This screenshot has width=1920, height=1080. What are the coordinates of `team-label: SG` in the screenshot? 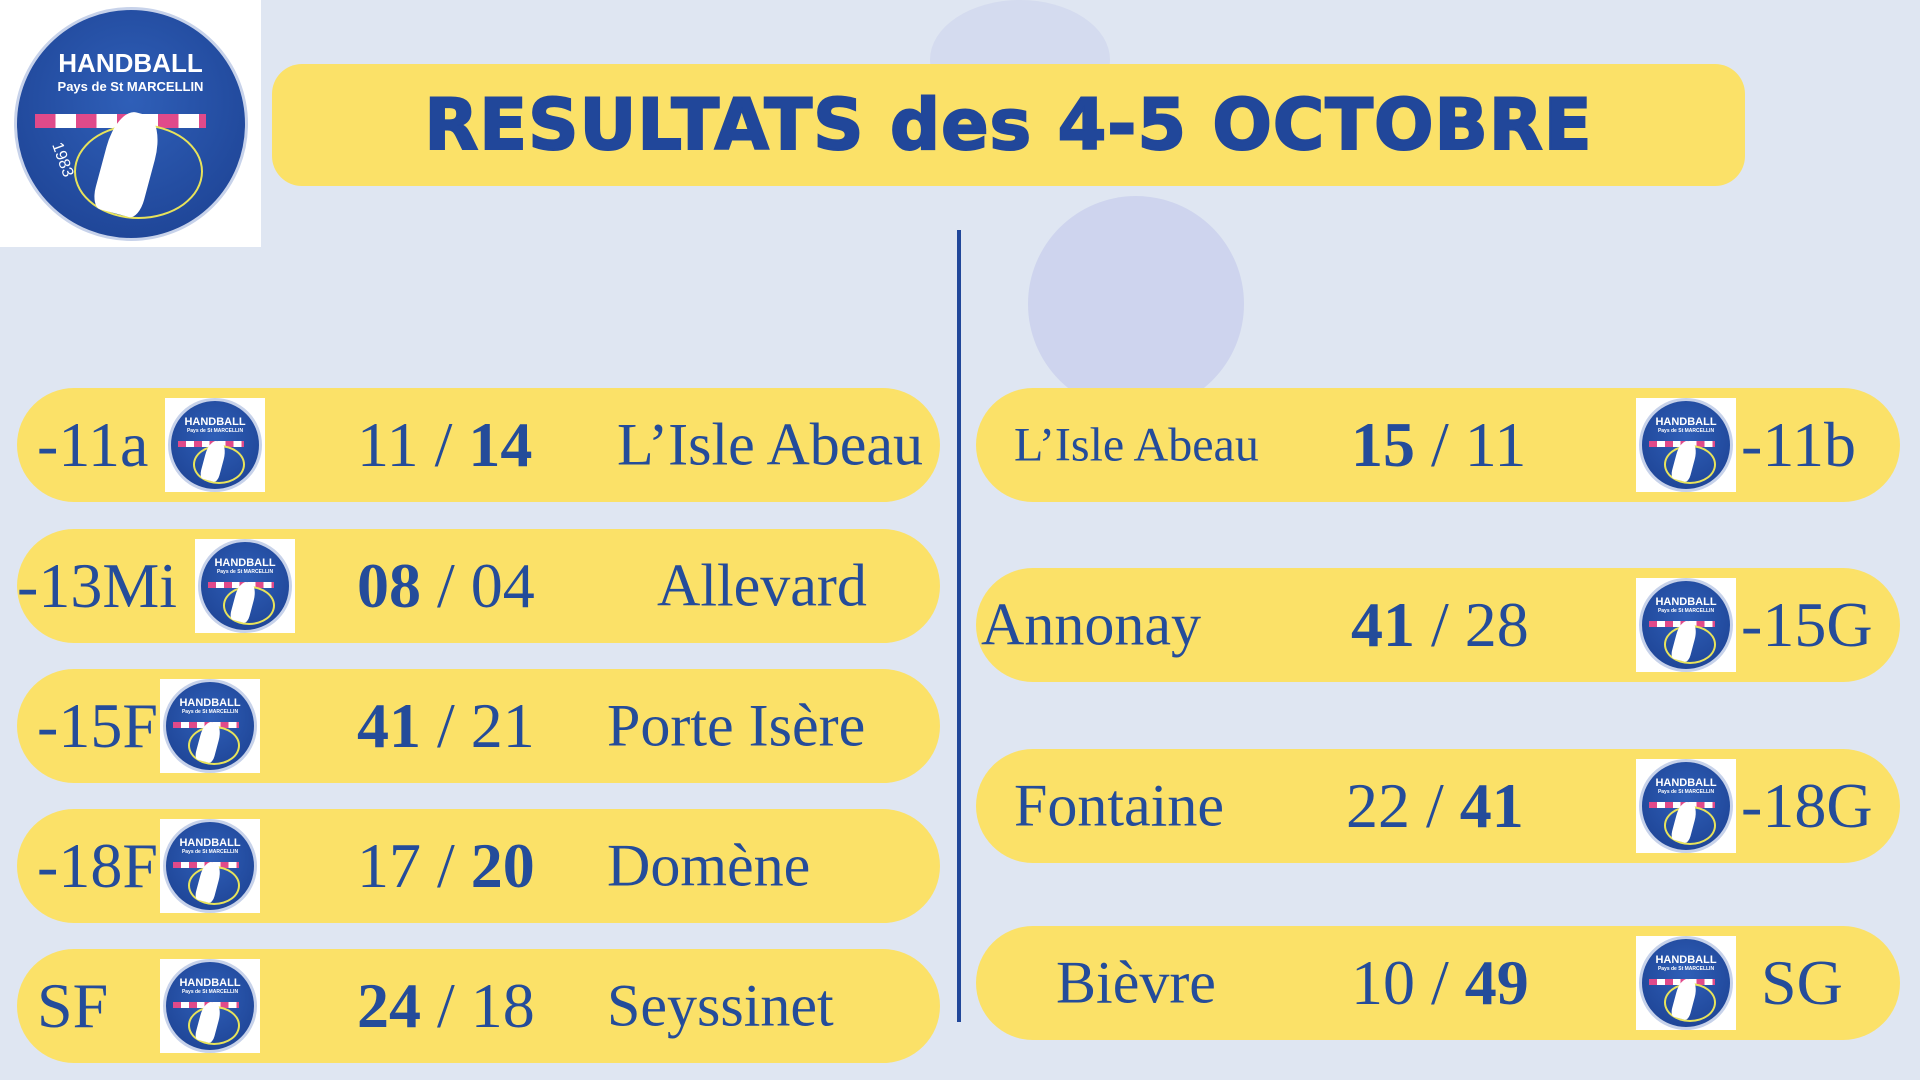 It's located at (1802, 982).